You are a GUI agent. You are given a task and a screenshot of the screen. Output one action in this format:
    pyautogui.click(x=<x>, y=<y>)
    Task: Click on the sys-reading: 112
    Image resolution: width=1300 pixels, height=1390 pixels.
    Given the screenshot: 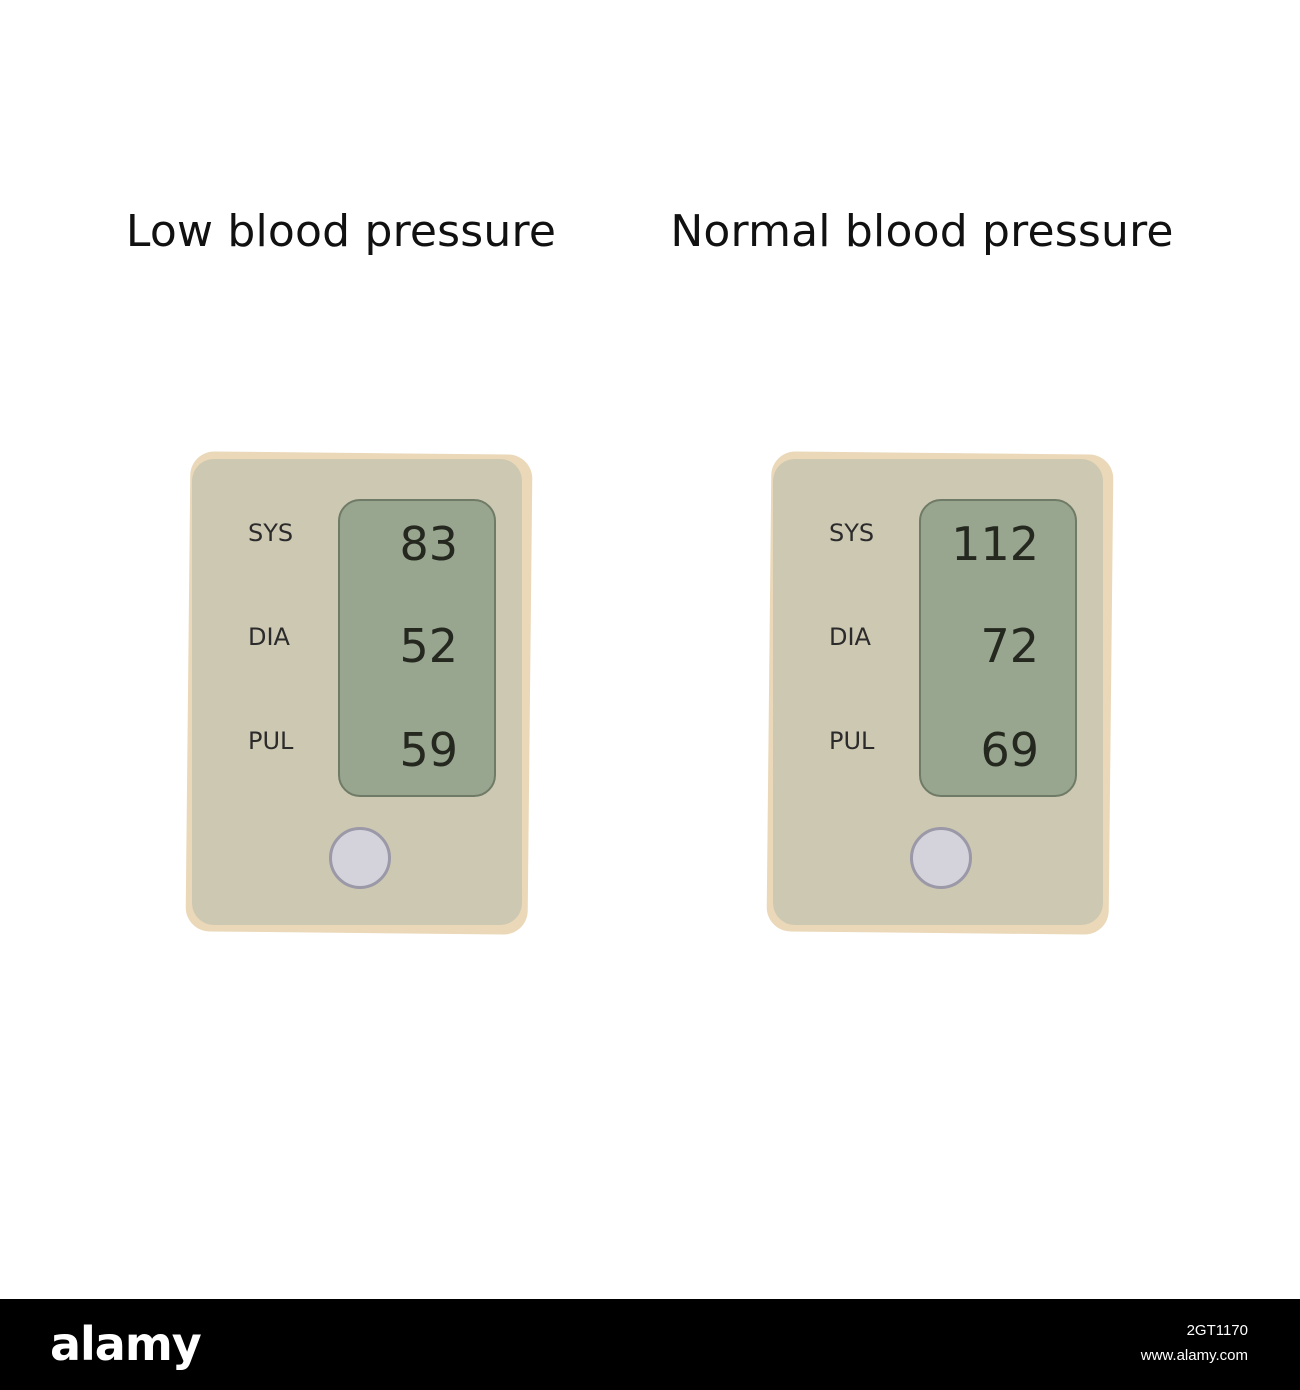 What is the action you would take?
    pyautogui.click(x=995, y=544)
    